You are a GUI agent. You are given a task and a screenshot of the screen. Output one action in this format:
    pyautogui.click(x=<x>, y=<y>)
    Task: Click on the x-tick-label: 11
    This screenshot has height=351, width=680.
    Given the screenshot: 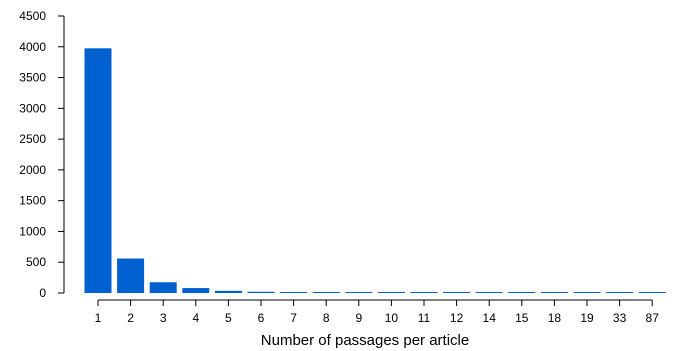 What is the action you would take?
    pyautogui.click(x=424, y=318)
    